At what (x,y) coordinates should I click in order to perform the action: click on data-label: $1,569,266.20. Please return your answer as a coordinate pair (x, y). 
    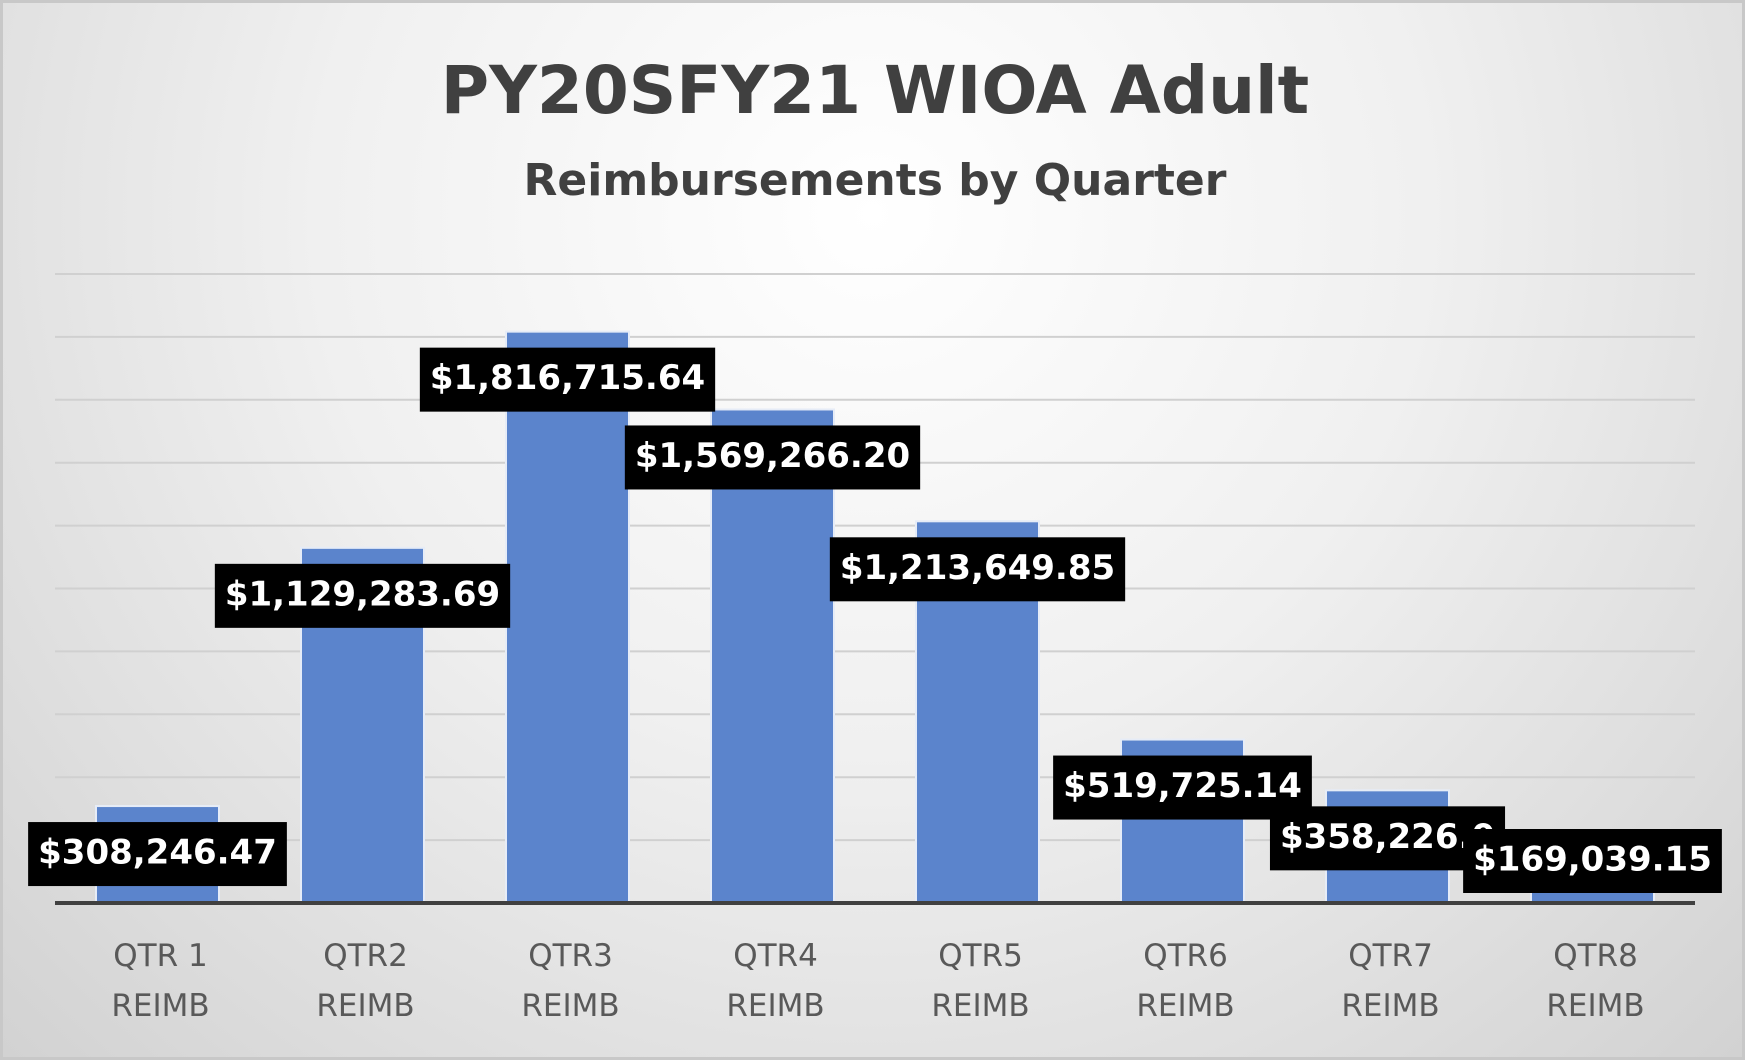
    Looking at the image, I should click on (772, 457).